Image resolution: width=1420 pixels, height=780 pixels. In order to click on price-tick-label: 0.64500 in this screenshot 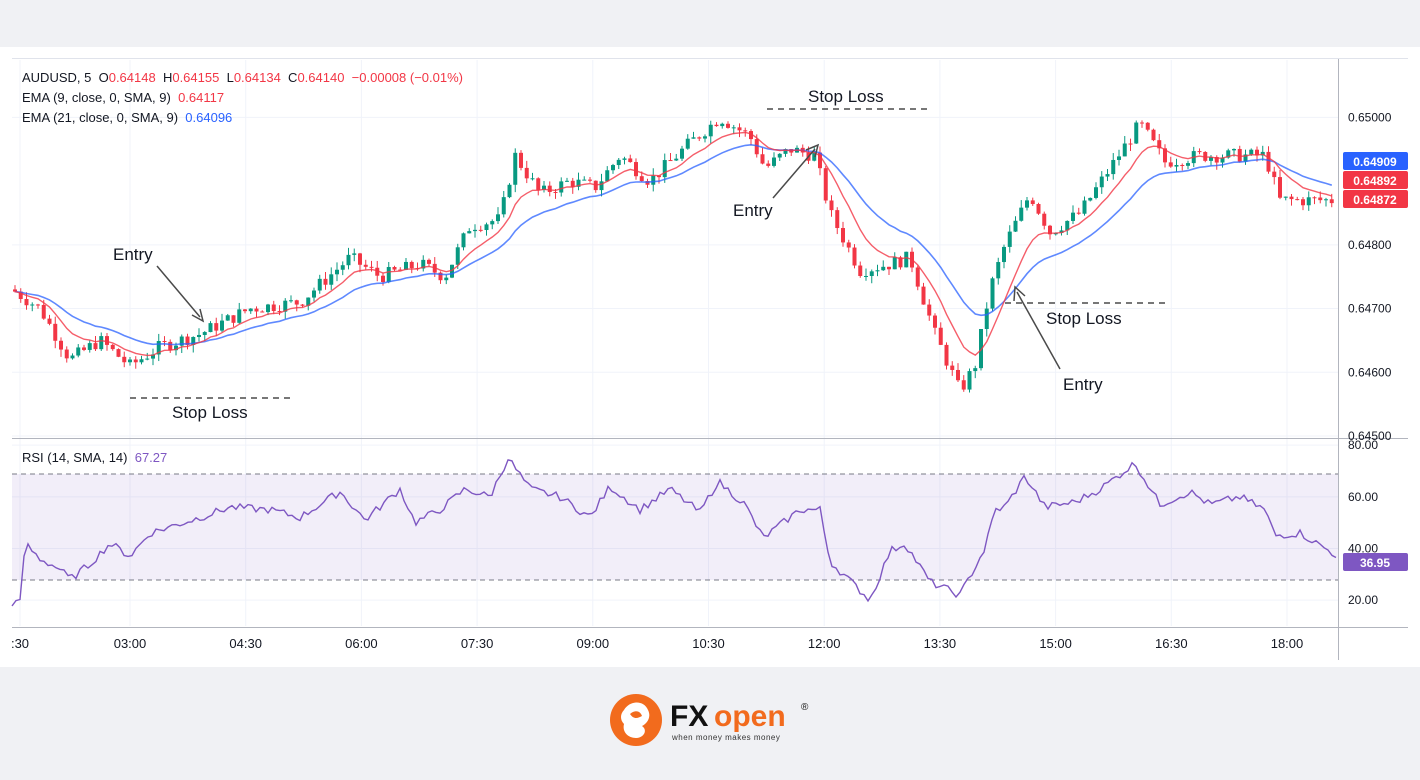, I will do `click(1370, 436)`.